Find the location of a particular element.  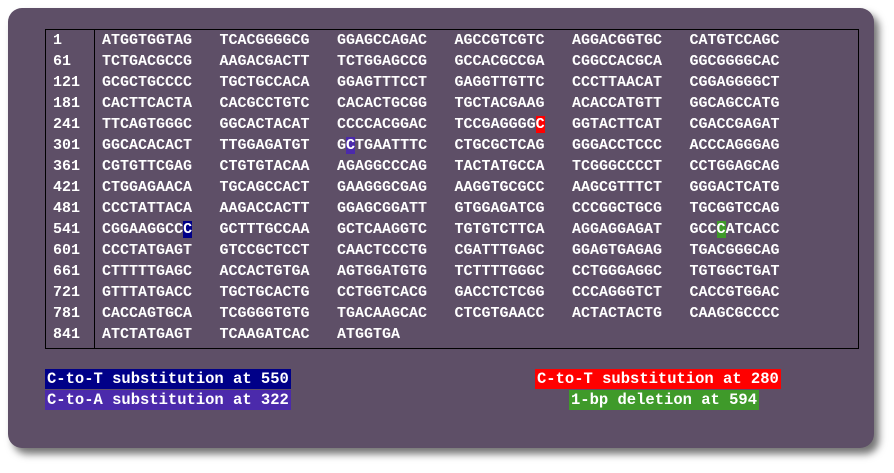

sequence-block: AAGACCACTT is located at coordinates (264, 208).